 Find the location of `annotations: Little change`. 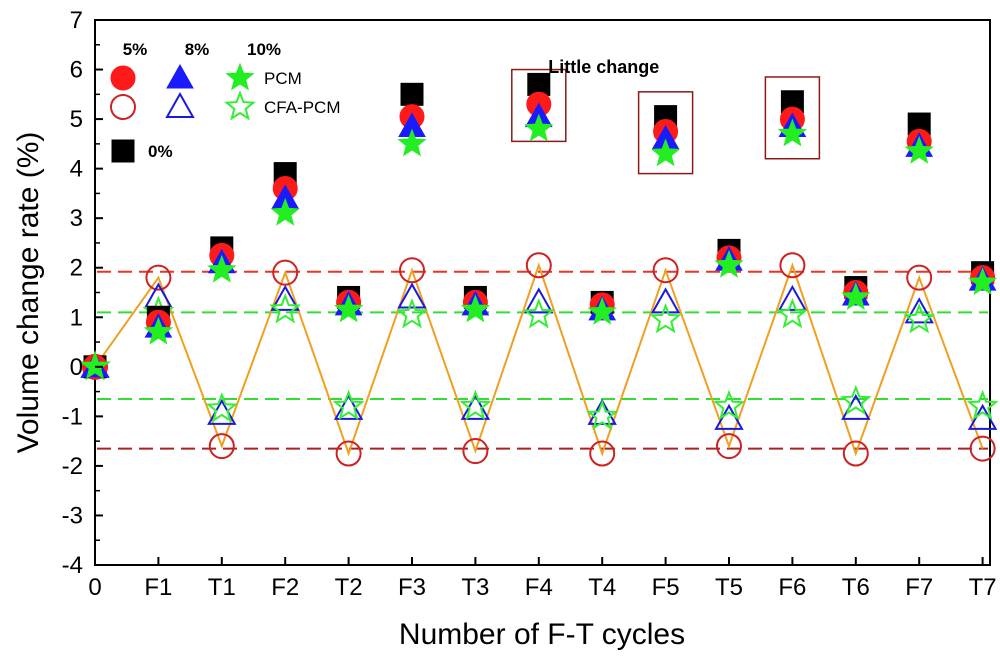

annotations: Little change is located at coordinates (603, 67).